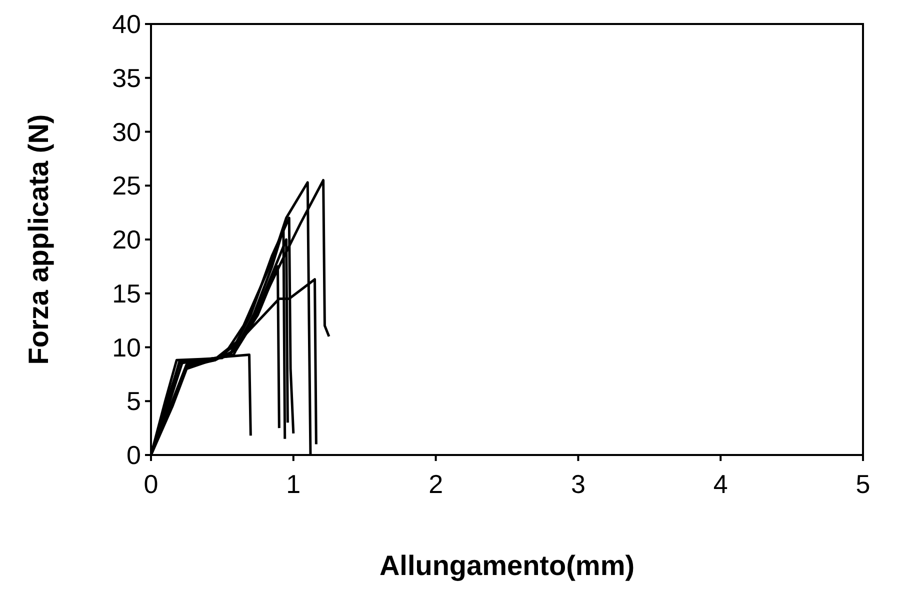 The height and width of the screenshot is (603, 916). I want to click on y-tick-label: 20, so click(126, 239).